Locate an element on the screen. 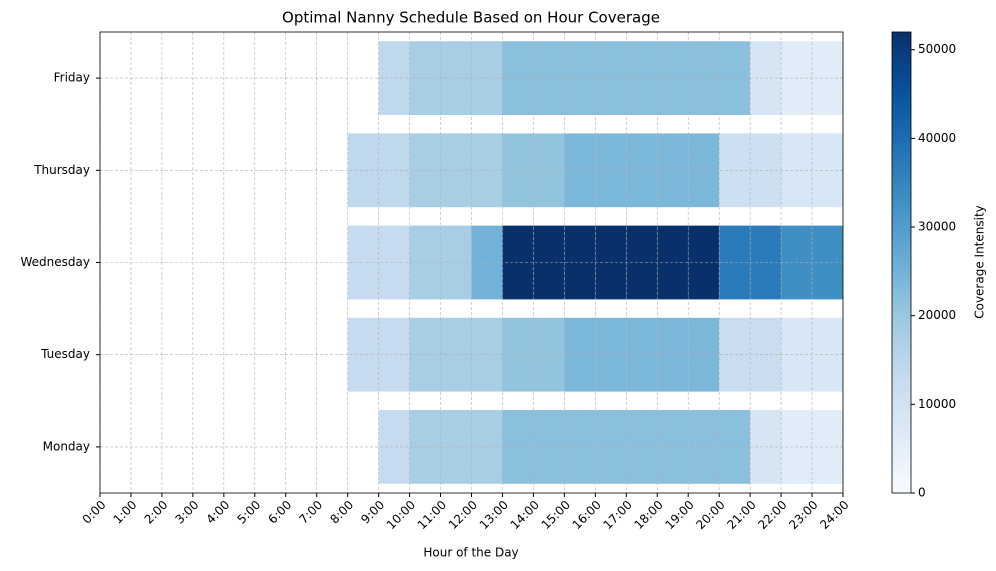 The width and height of the screenshot is (996, 571). x-tick-label: 13:00 is located at coordinates (494, 515).